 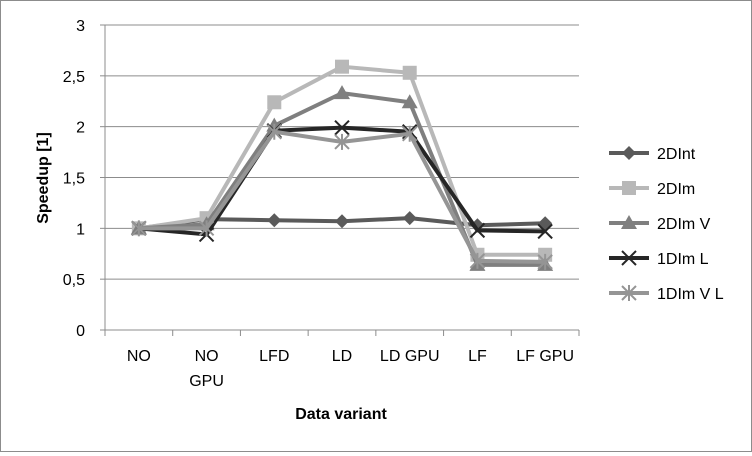 I want to click on y-tick-label: 2,5, so click(x=74, y=77).